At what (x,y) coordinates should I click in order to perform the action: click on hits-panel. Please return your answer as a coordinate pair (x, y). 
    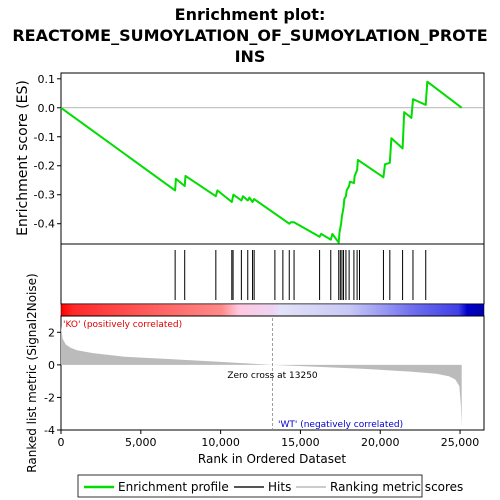
    Looking at the image, I should click on (272, 274).